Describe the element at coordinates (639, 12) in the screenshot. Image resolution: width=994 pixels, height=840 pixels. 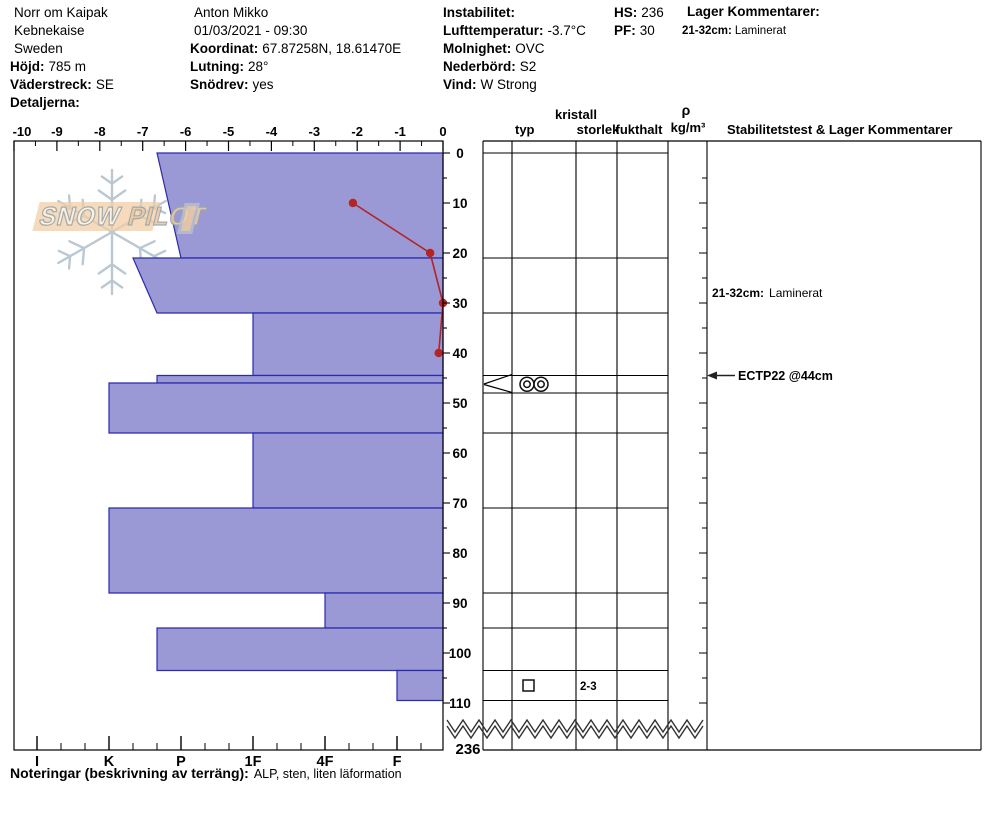
I see `header-hs_pf-line-0: HS: 236` at that location.